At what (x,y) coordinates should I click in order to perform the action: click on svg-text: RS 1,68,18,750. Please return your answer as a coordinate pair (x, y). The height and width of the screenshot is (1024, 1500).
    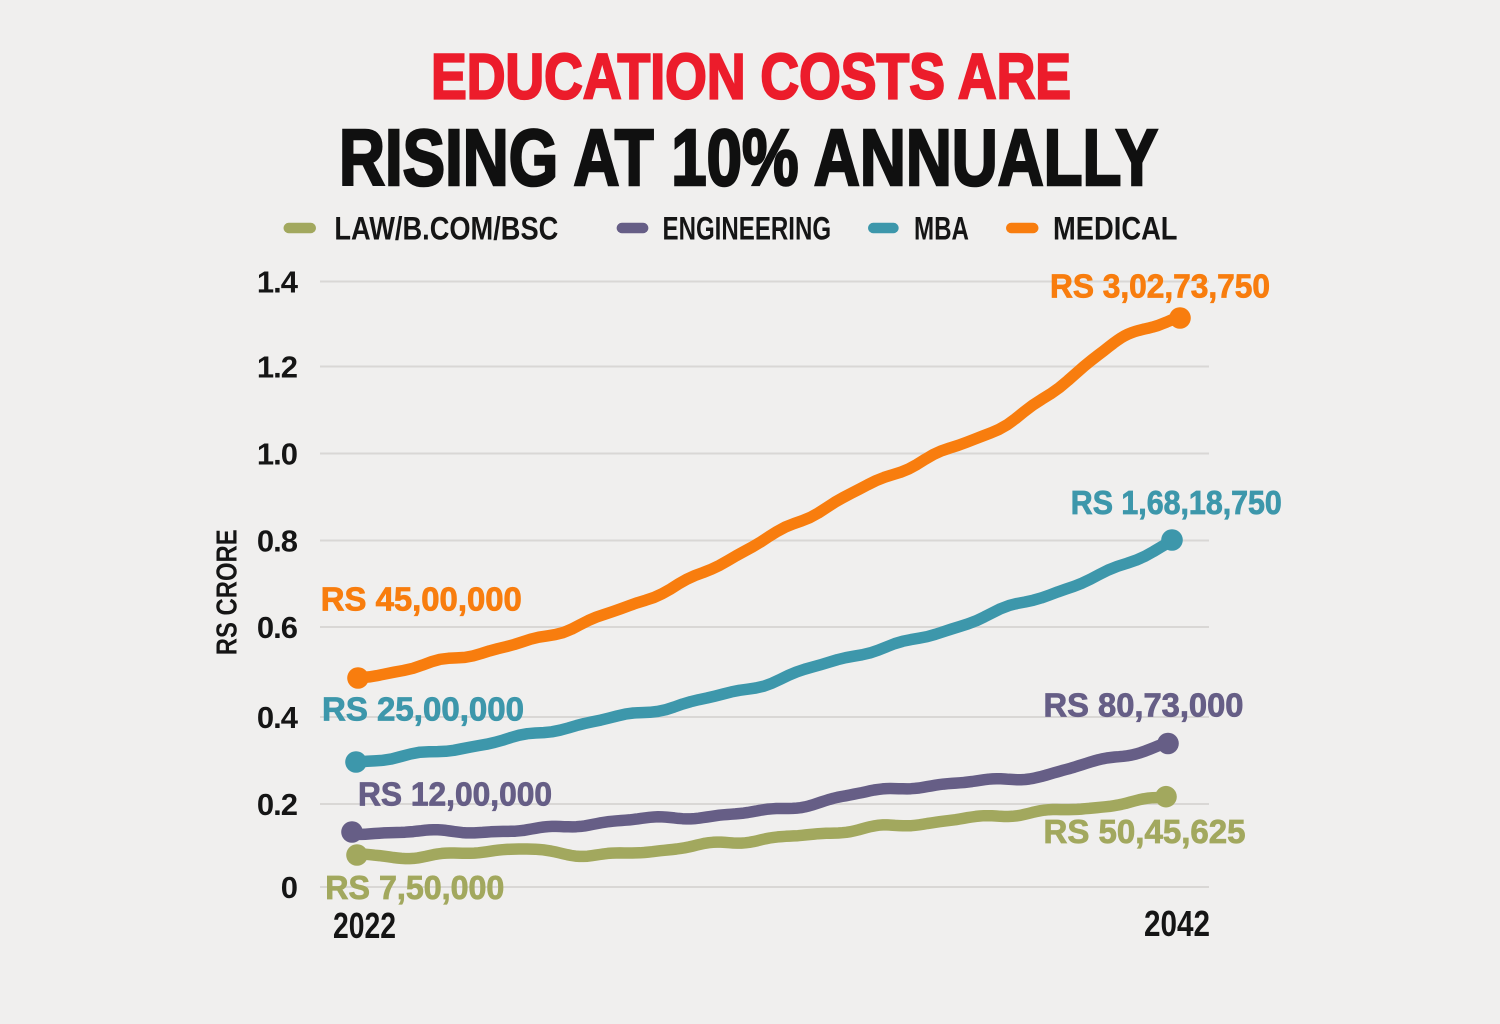
    Looking at the image, I should click on (1176, 502).